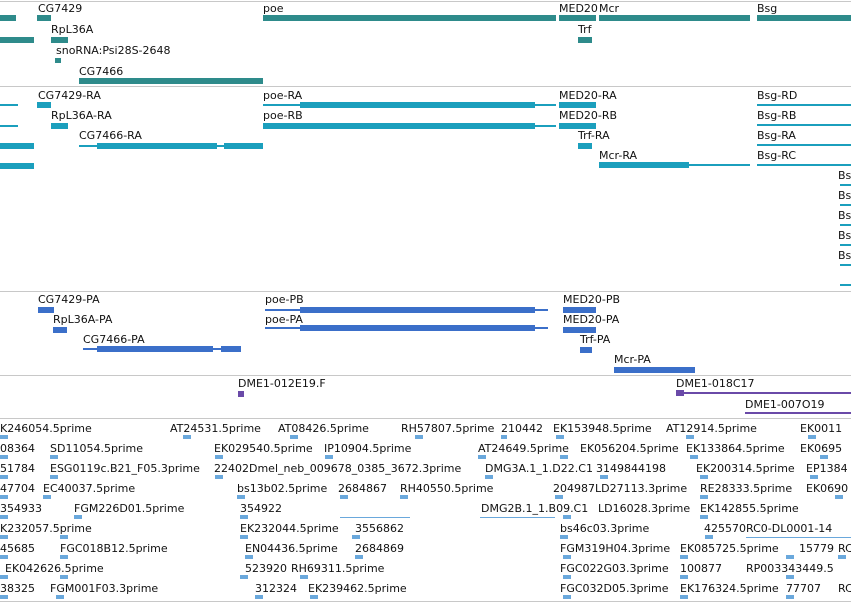 This screenshot has width=851, height=603. Describe the element at coordinates (594, 135) in the screenshot. I see `transcript-label: Trf-RA` at that location.